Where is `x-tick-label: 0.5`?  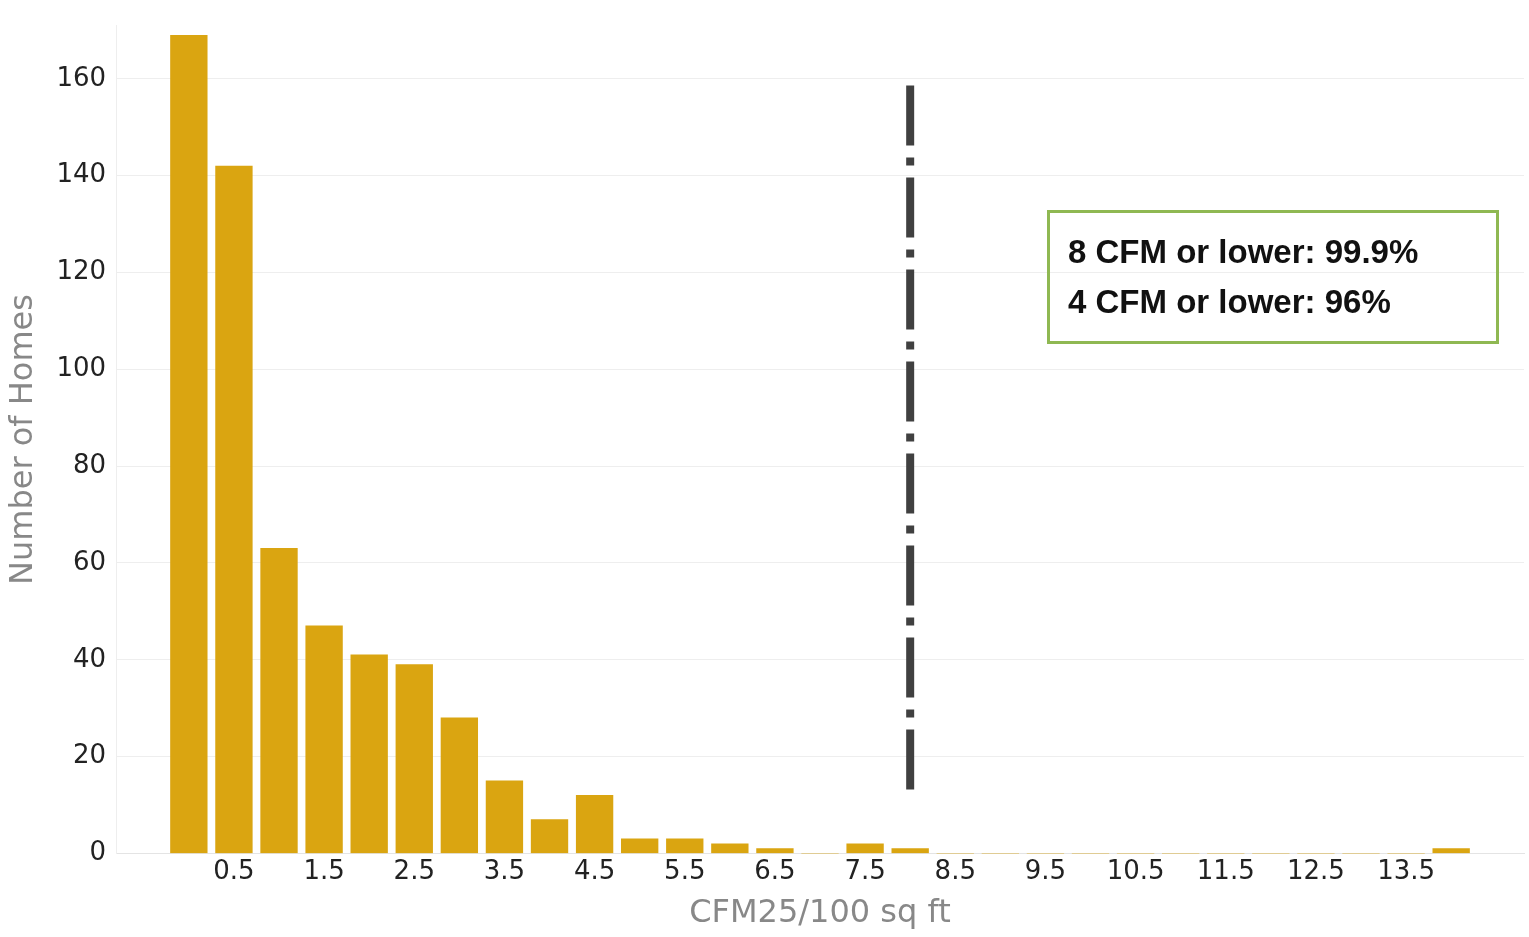 x-tick-label: 0.5 is located at coordinates (234, 869).